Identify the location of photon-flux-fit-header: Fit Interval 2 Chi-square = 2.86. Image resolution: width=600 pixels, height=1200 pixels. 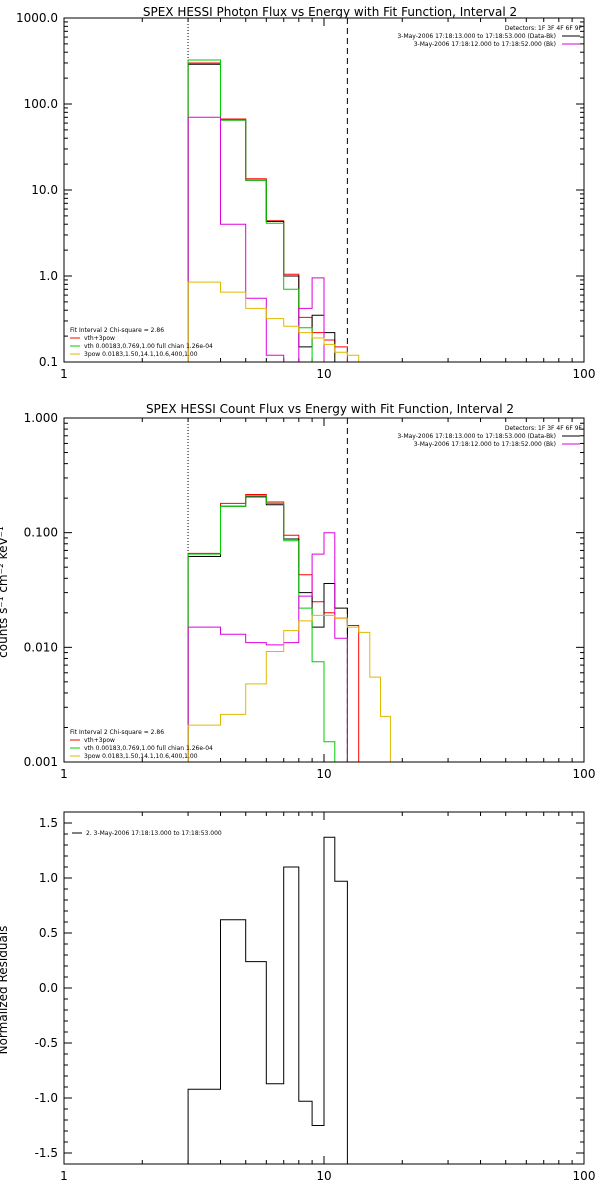
(117, 330).